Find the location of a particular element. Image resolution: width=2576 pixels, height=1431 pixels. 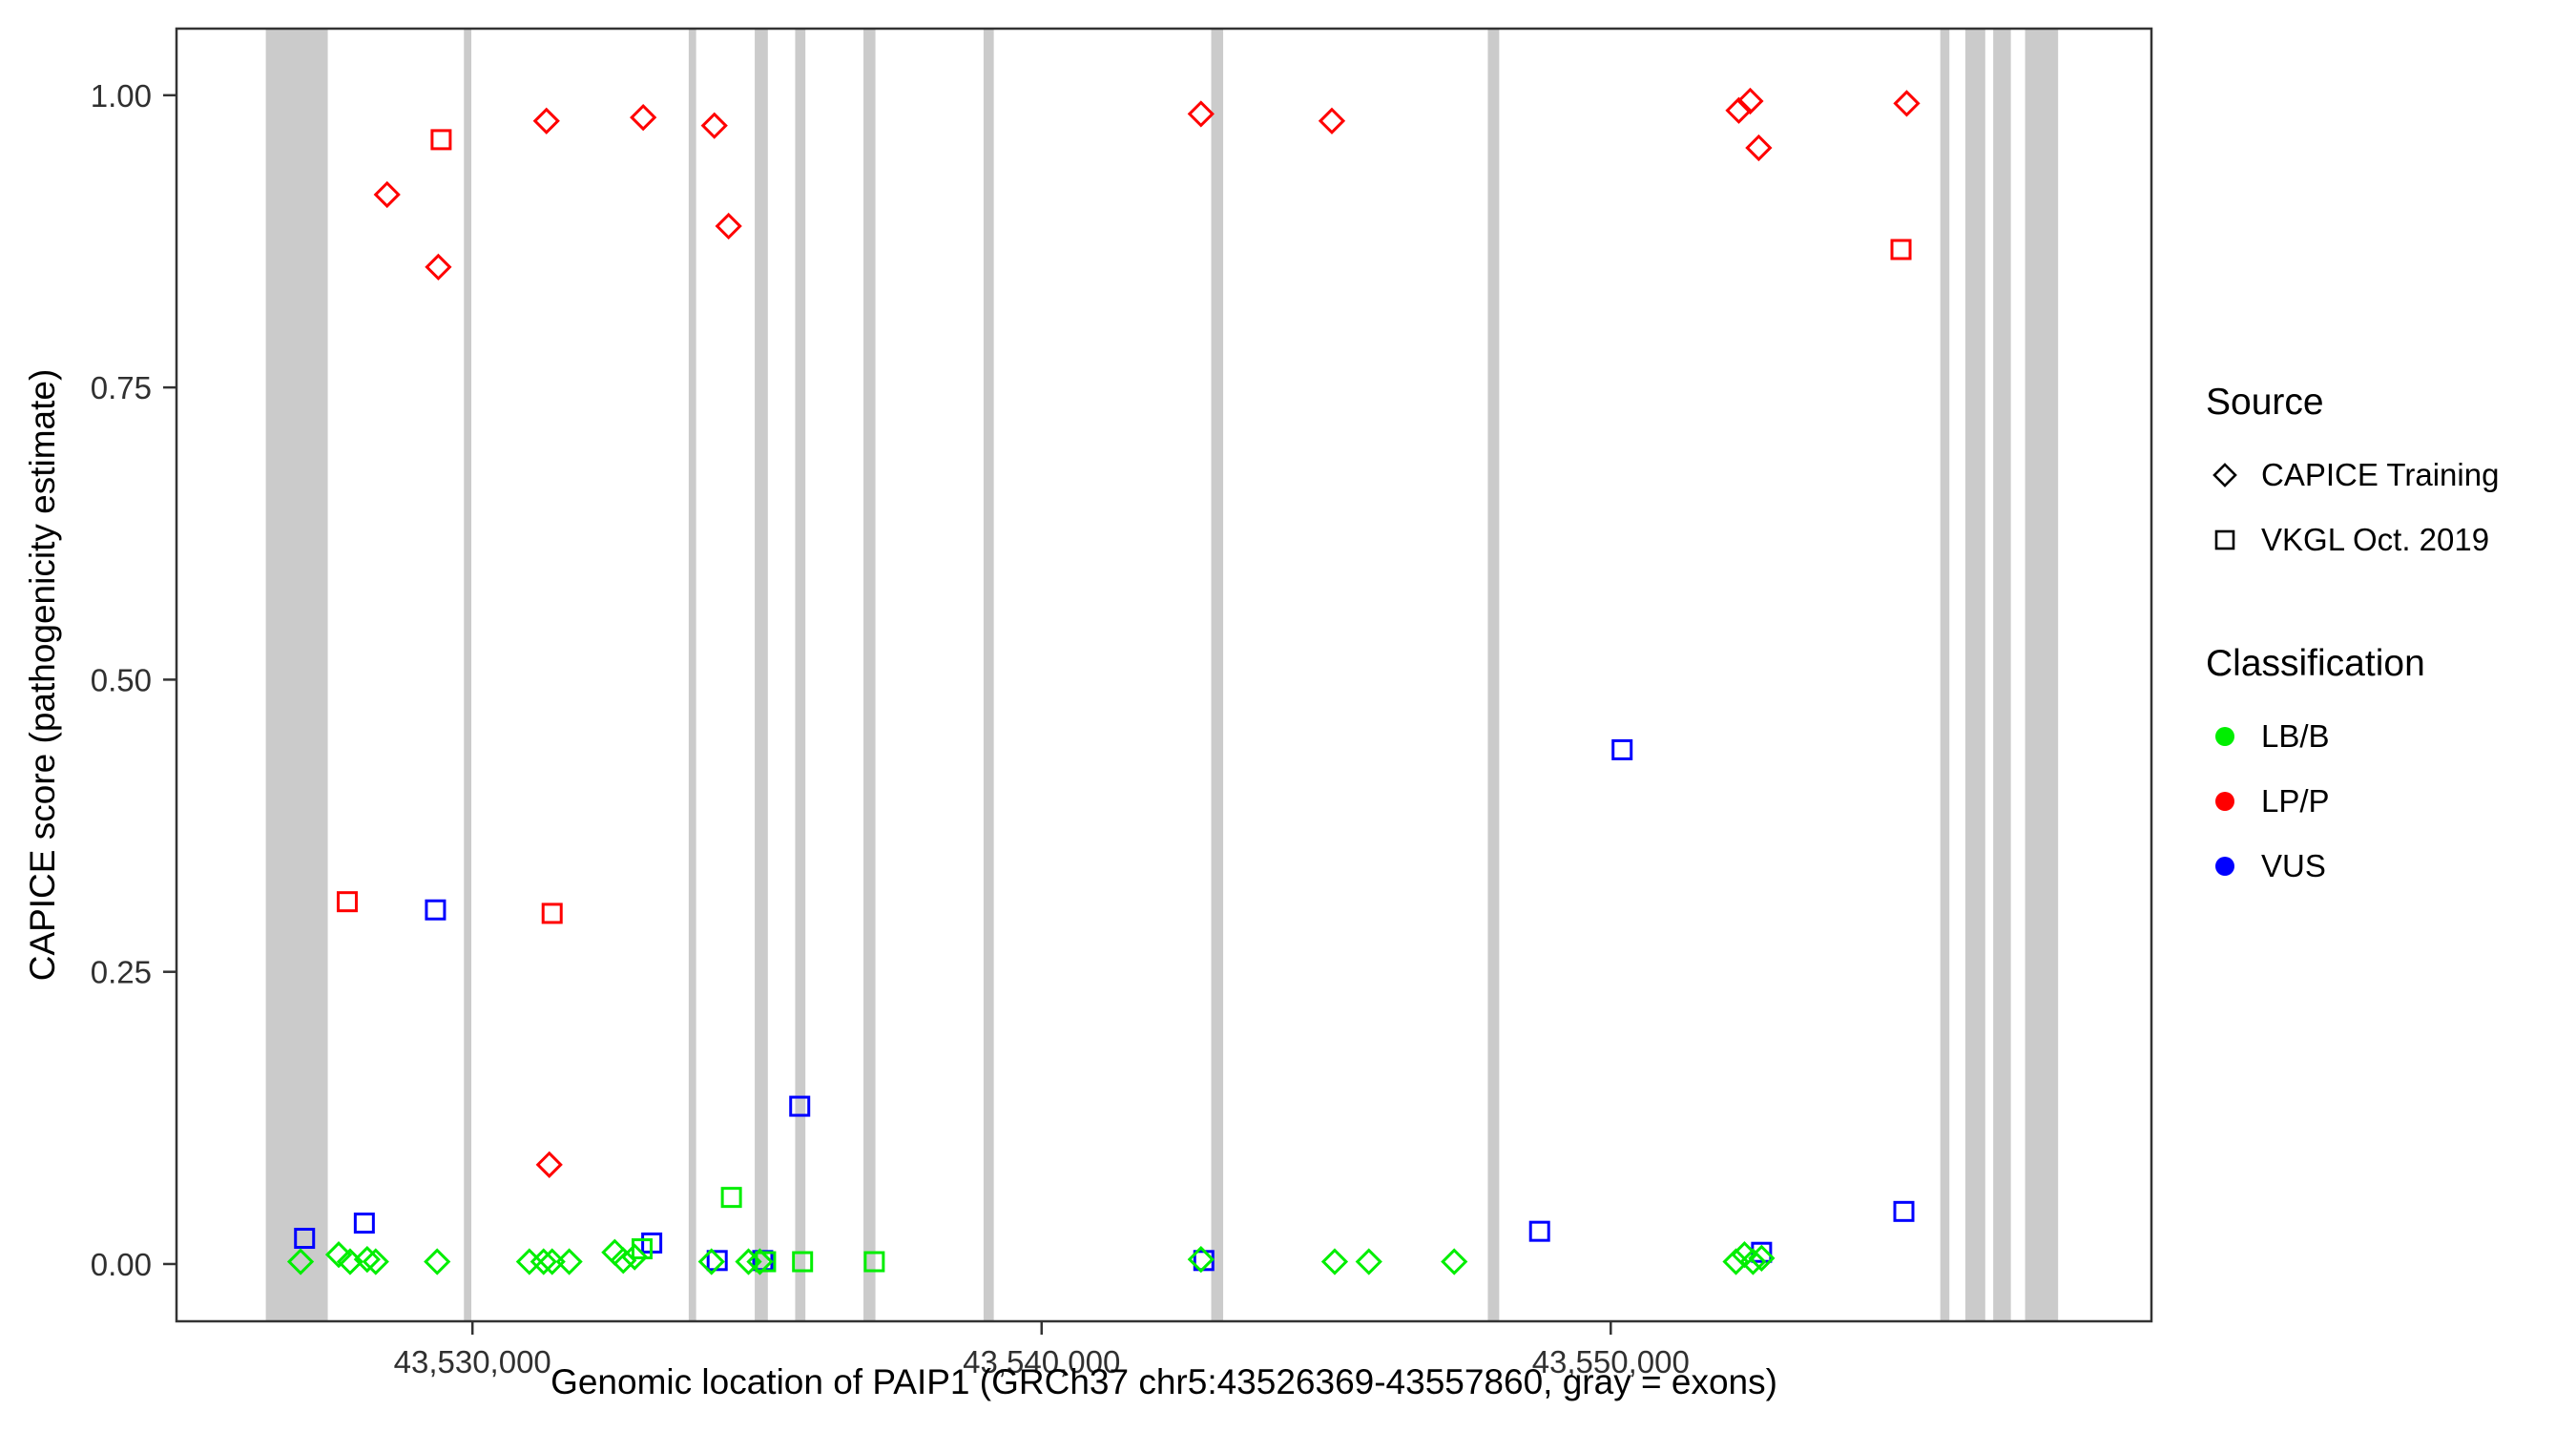

green-dot-icon is located at coordinates (2224, 736).